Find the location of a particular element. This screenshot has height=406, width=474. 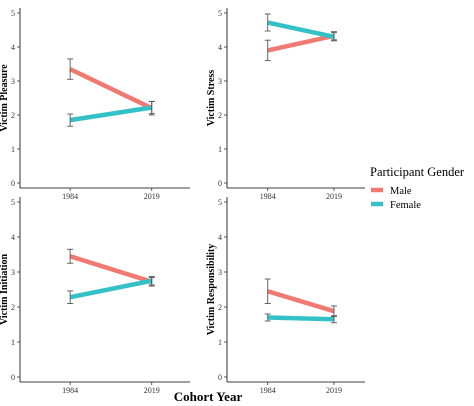

legend-entry-female: Female is located at coordinates (396, 205).